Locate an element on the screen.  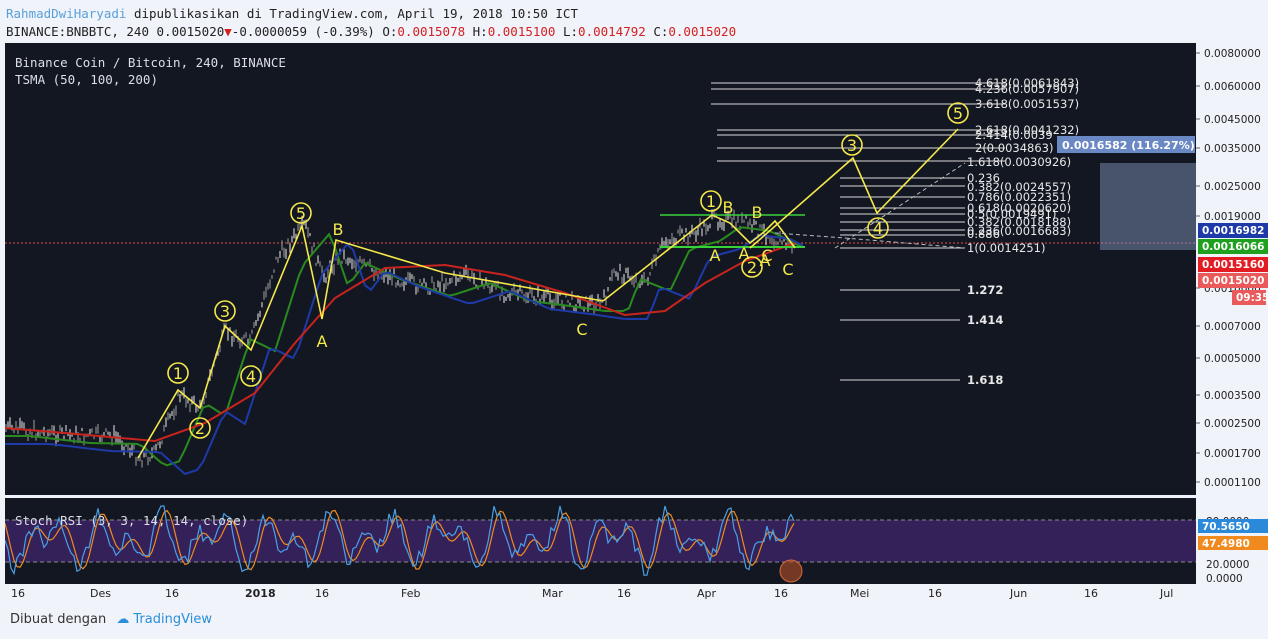
fib-level-label: 0.886 is located at coordinates (983, 234).